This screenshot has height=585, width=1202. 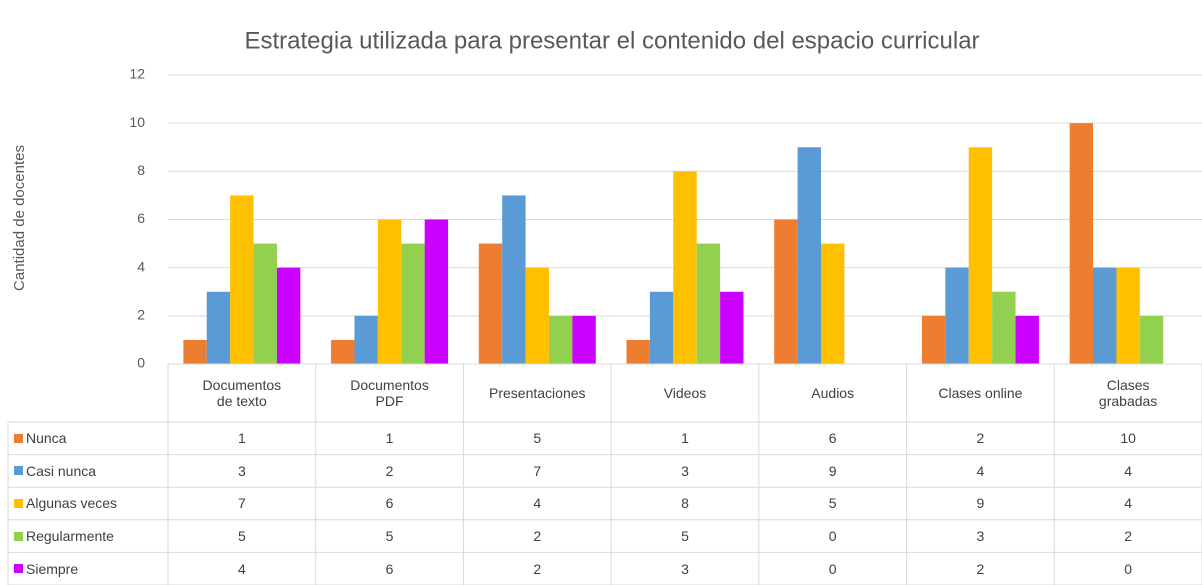 What do you see at coordinates (88, 568) in the screenshot?
I see `legend-entry: Siempre` at bounding box center [88, 568].